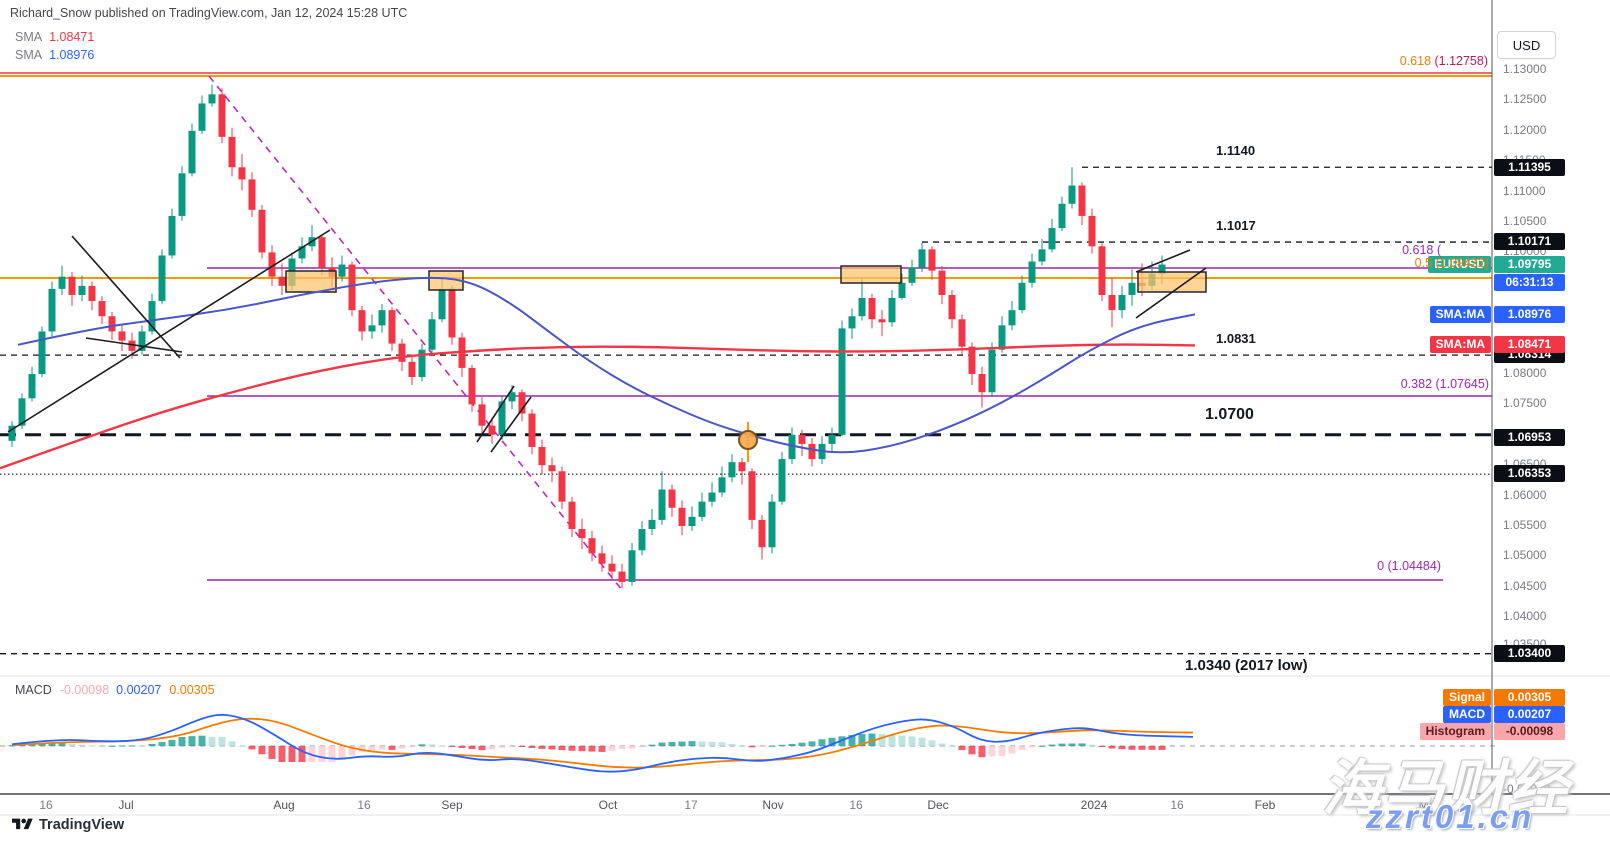 The image size is (1610, 857). I want to click on level-annotation: 1.0340 (2017 low), so click(1246, 665).